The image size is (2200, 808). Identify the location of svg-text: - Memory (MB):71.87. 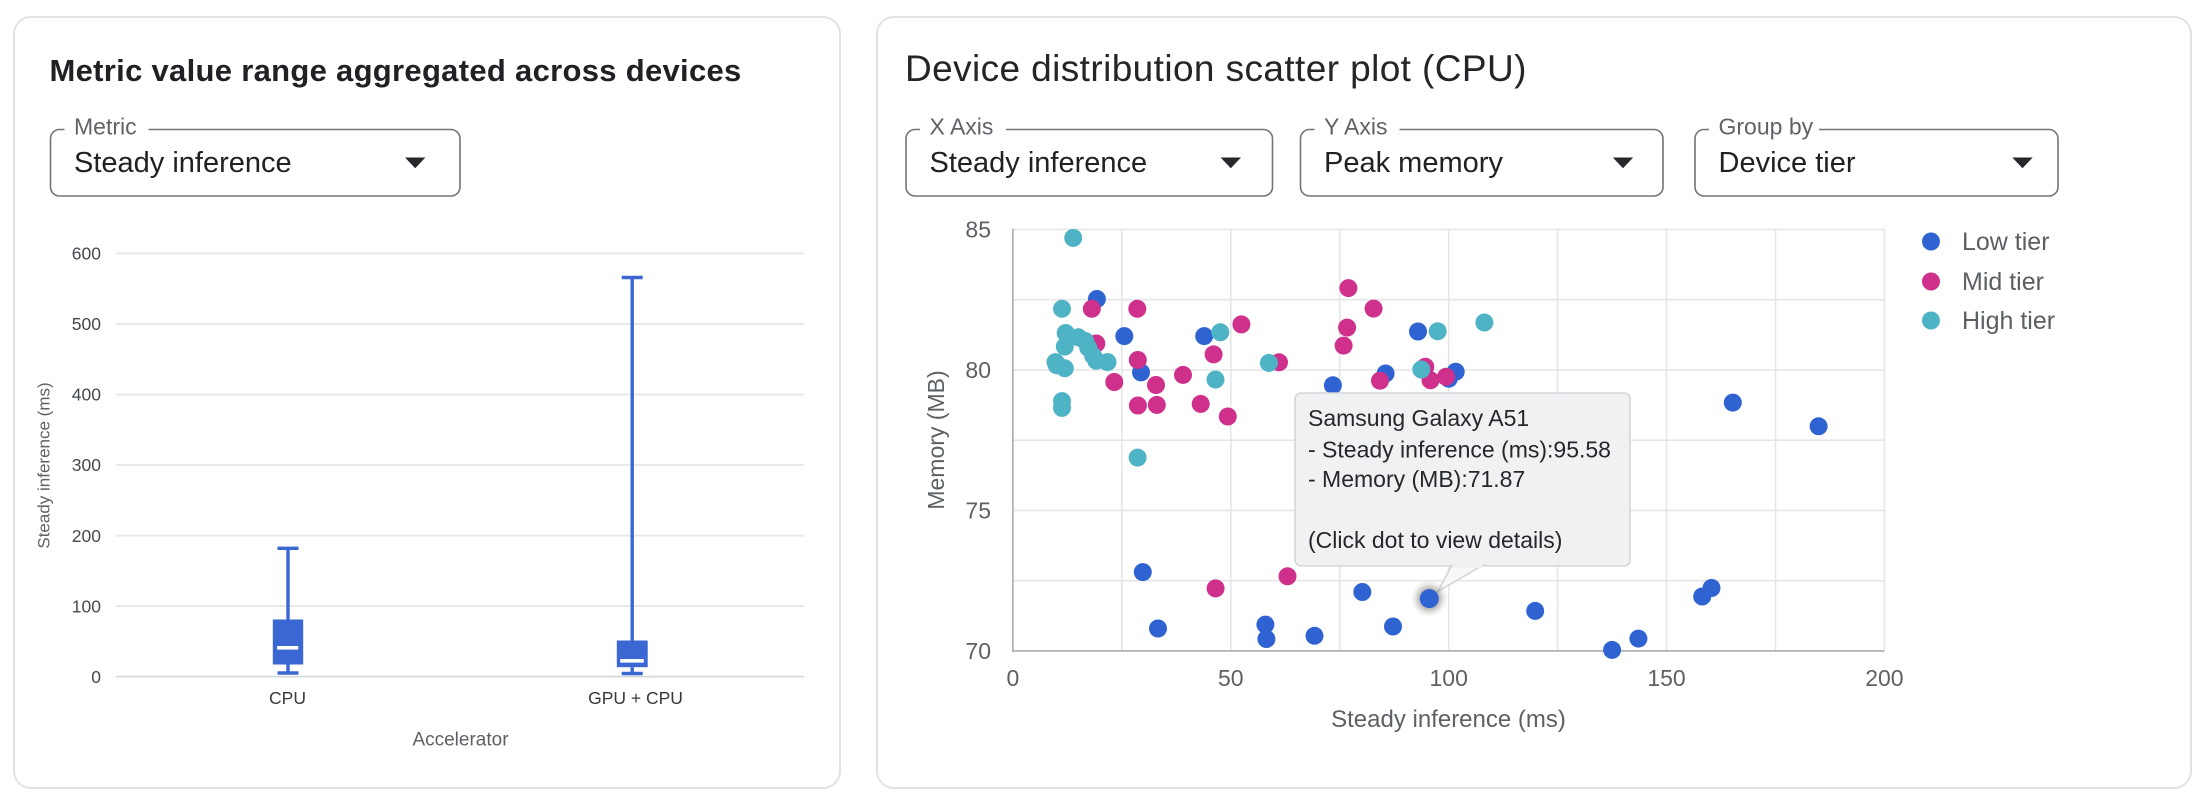
(1416, 479).